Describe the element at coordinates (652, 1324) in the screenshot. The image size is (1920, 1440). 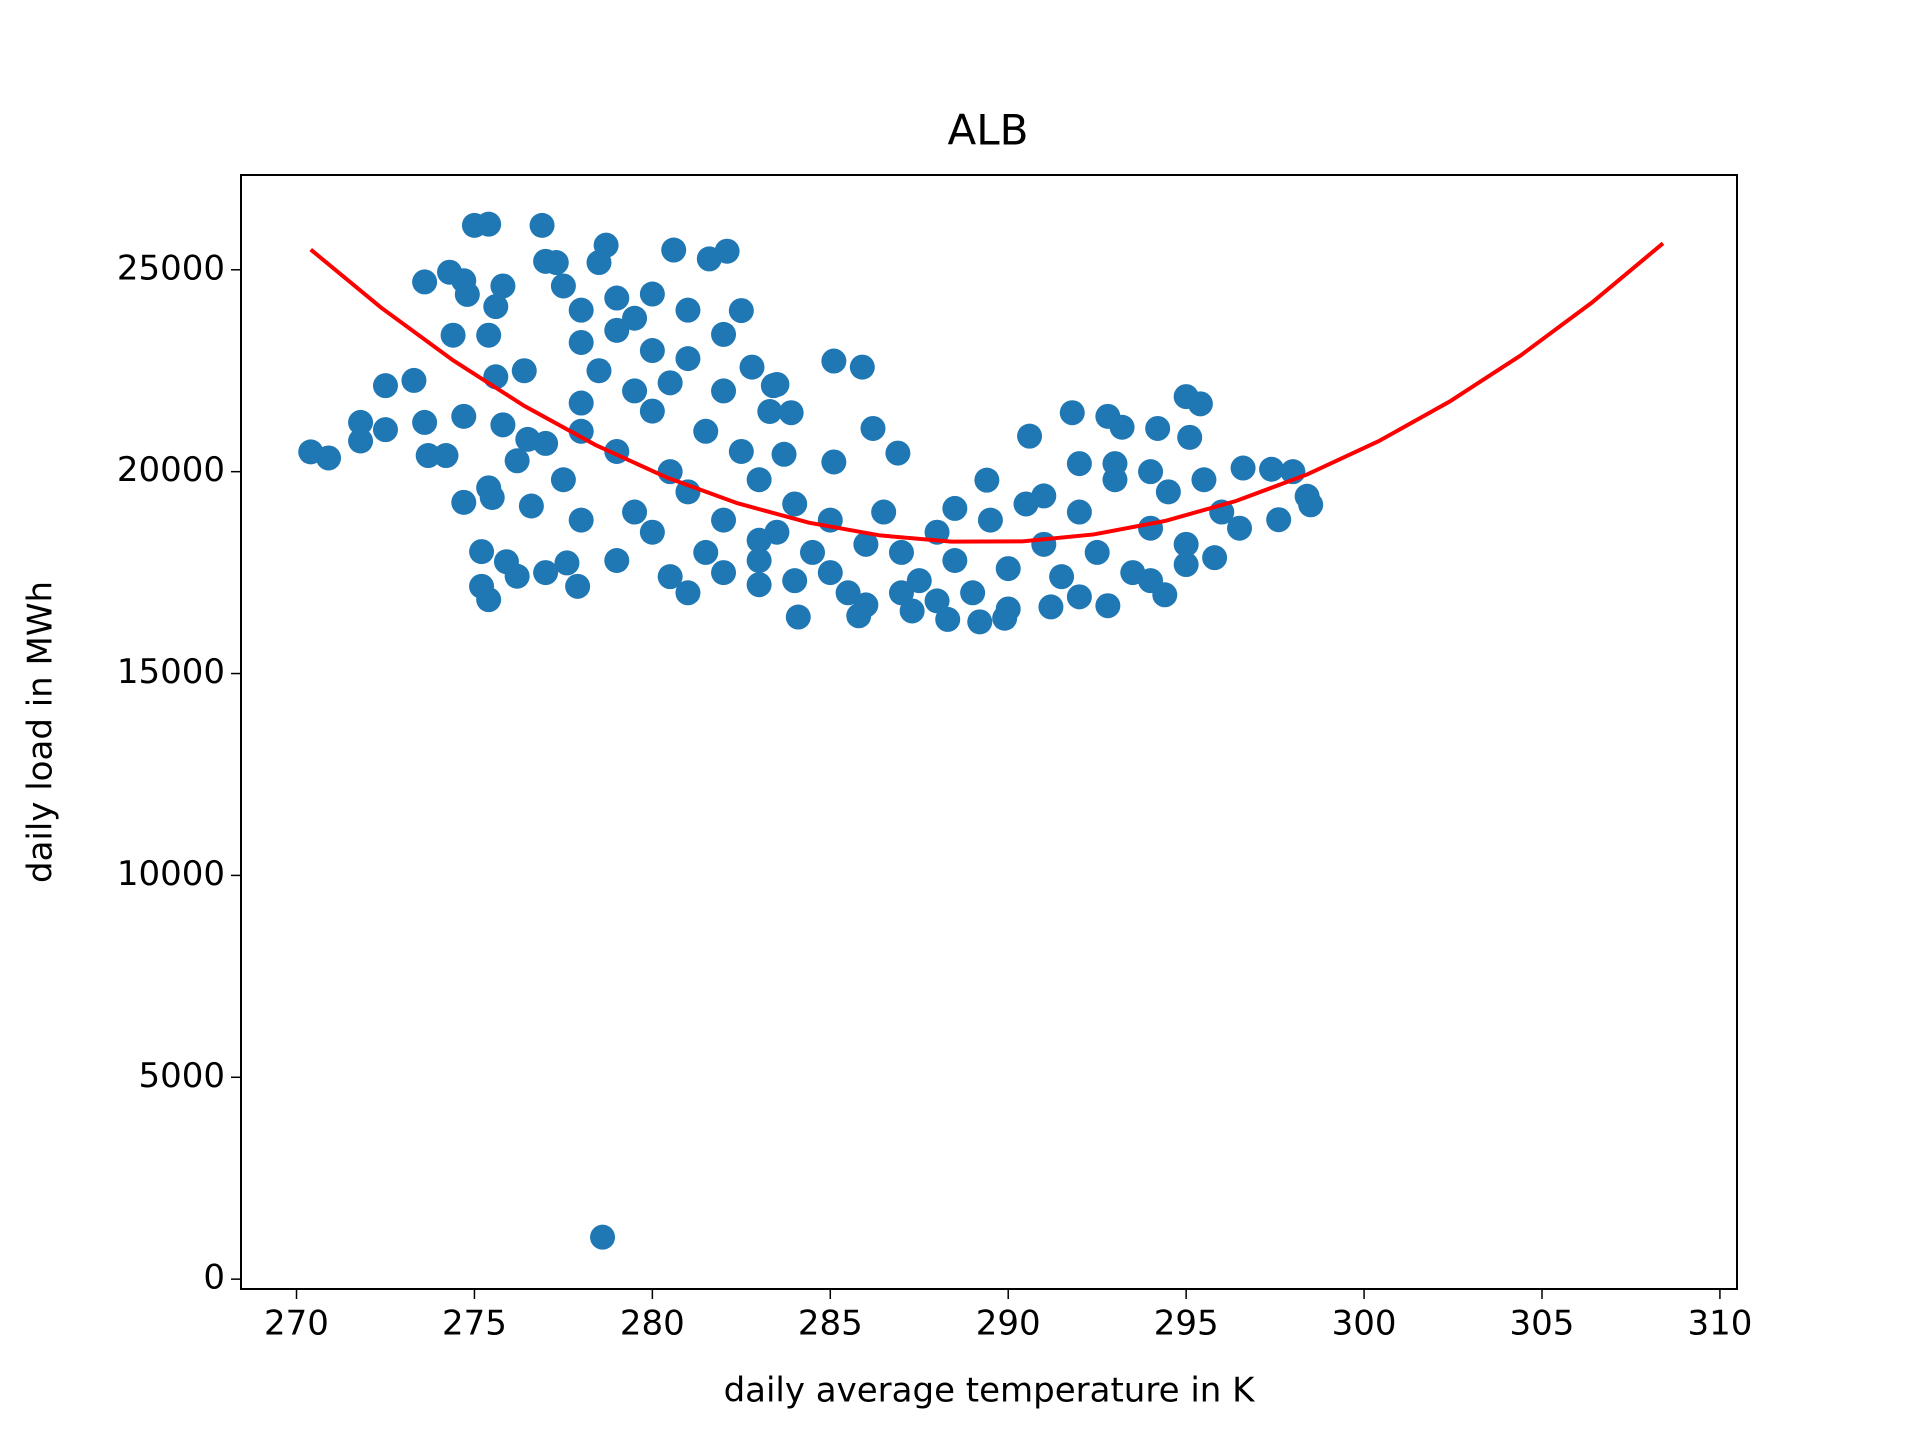
I see `x-tick-label: 280` at that location.